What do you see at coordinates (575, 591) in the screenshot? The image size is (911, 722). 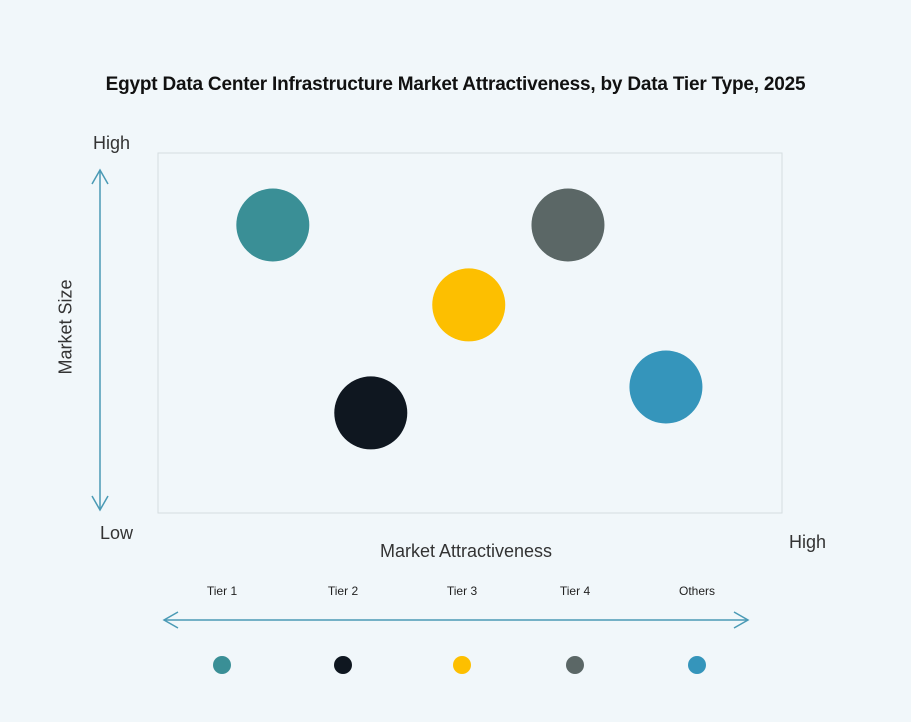 I see `legend-label-tier-4: Tier 4` at bounding box center [575, 591].